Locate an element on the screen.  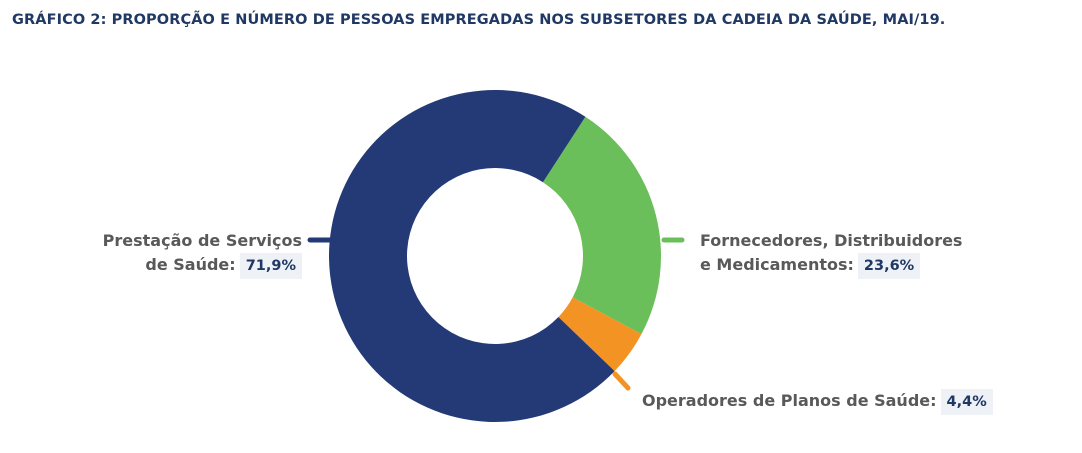
slice-label-operadores-line1: Operadores de Planos de Saúde: is located at coordinates (789, 400).